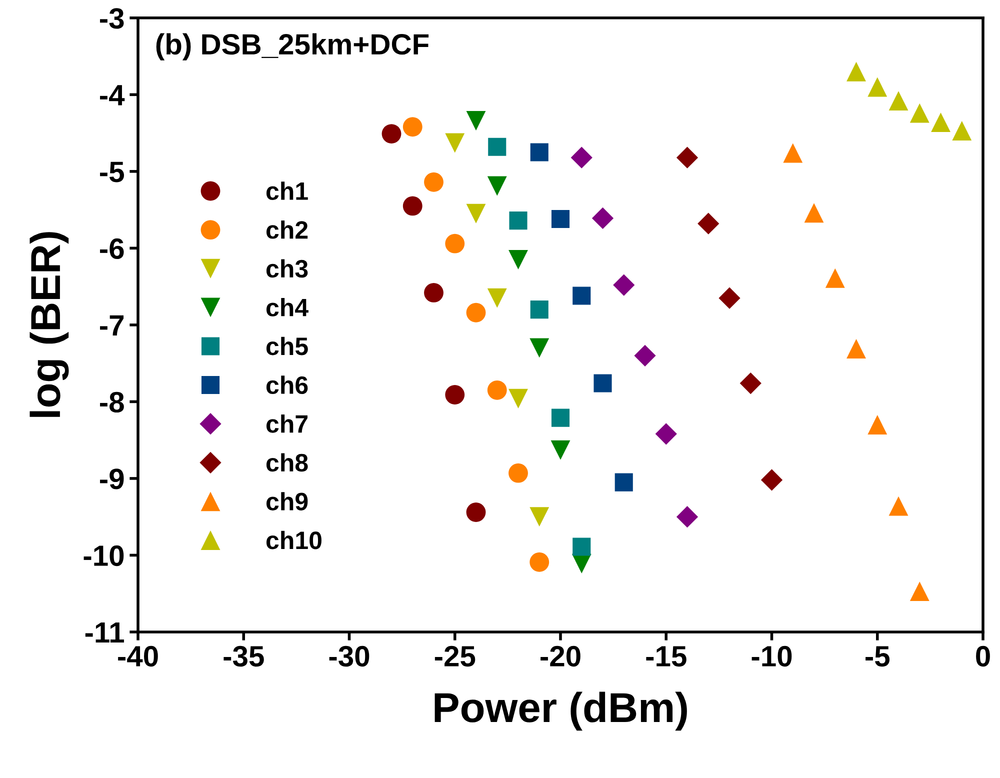 This screenshot has width=1000, height=778. What do you see at coordinates (287, 462) in the screenshot?
I see `legend-label: ch8` at bounding box center [287, 462].